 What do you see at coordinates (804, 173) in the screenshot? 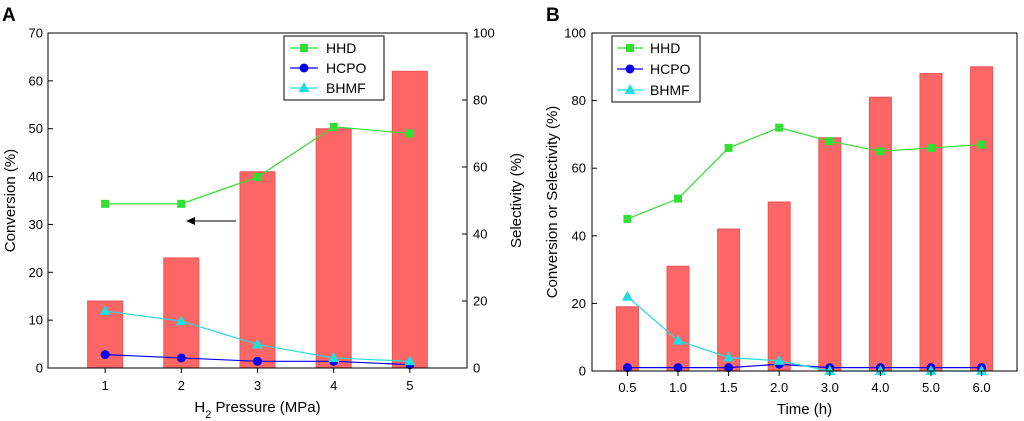
I see `series-line-hhd` at bounding box center [804, 173].